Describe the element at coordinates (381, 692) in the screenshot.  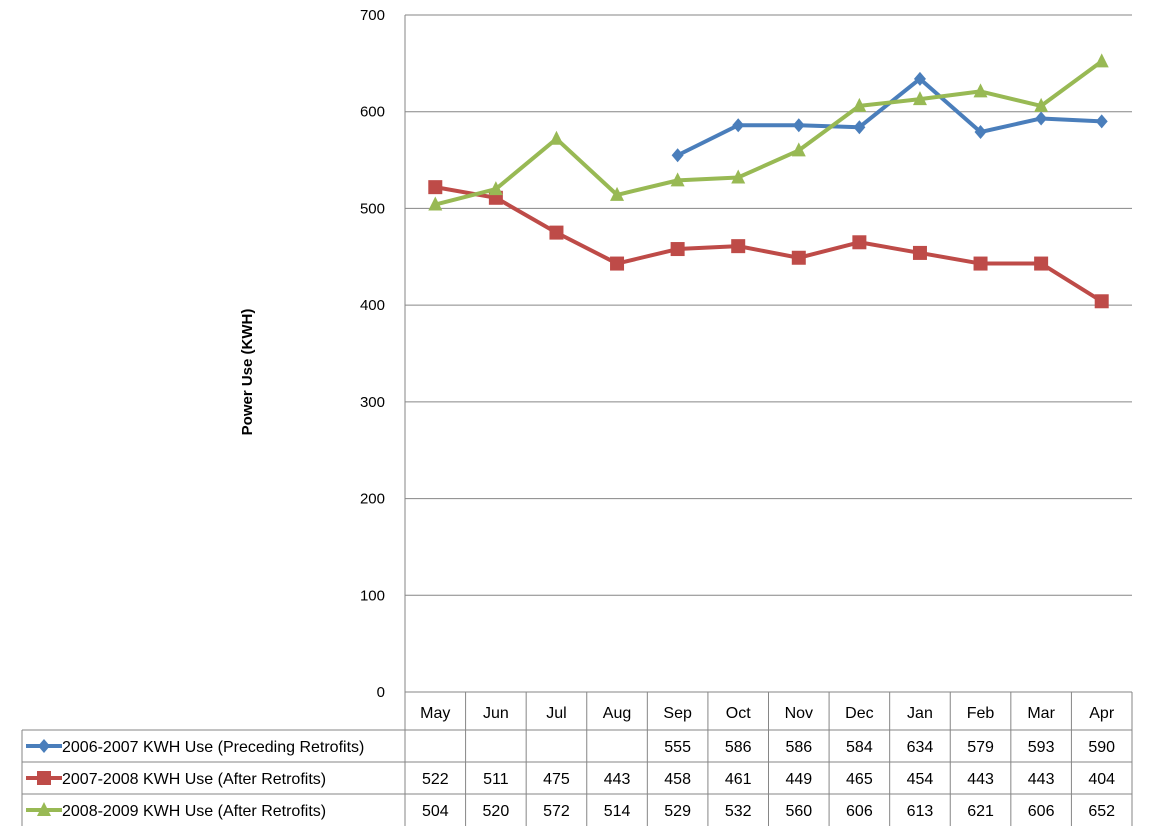
I see `y-tick-label: 0` at that location.